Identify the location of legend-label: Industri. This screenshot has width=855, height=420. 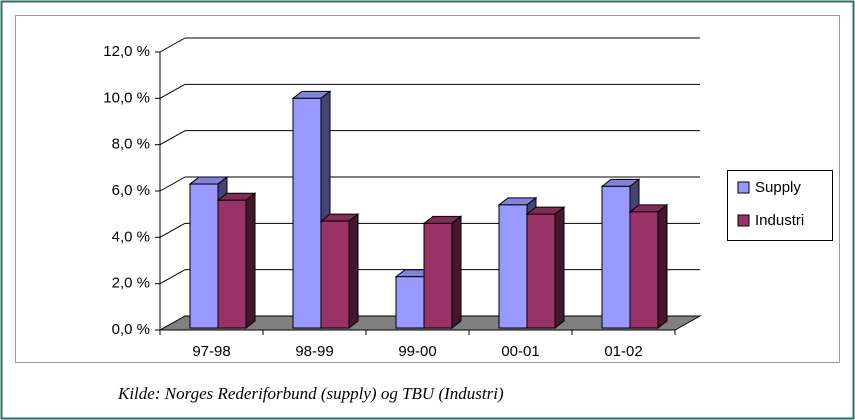
(779, 220).